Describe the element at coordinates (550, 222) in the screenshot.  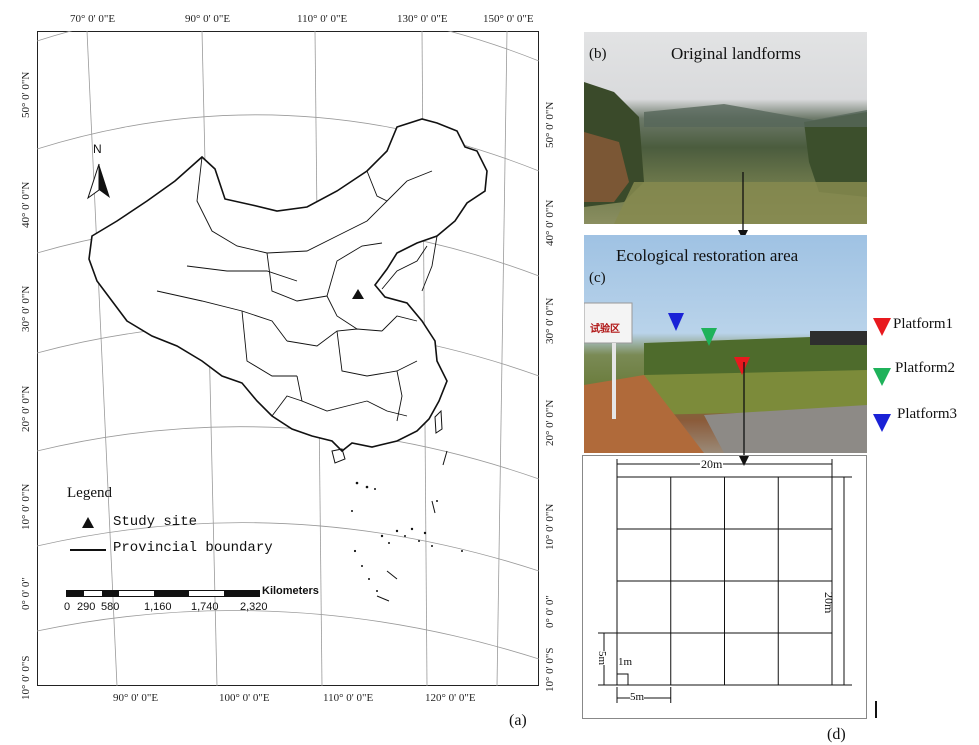
I see `right-coord-label: 40° 0' 0"N` at that location.